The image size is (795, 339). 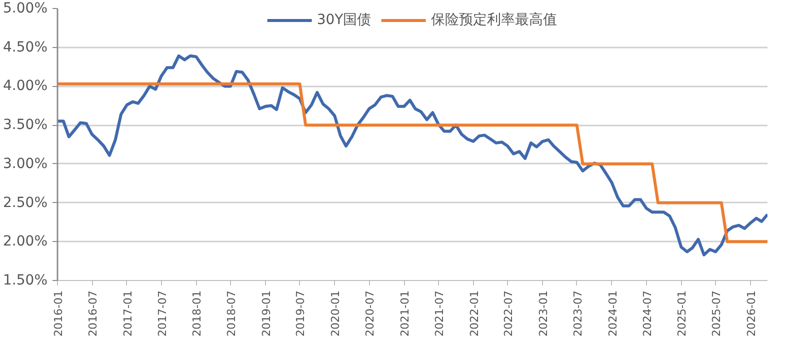 I want to click on y-tick-label: 1.50%, so click(x=25, y=280).